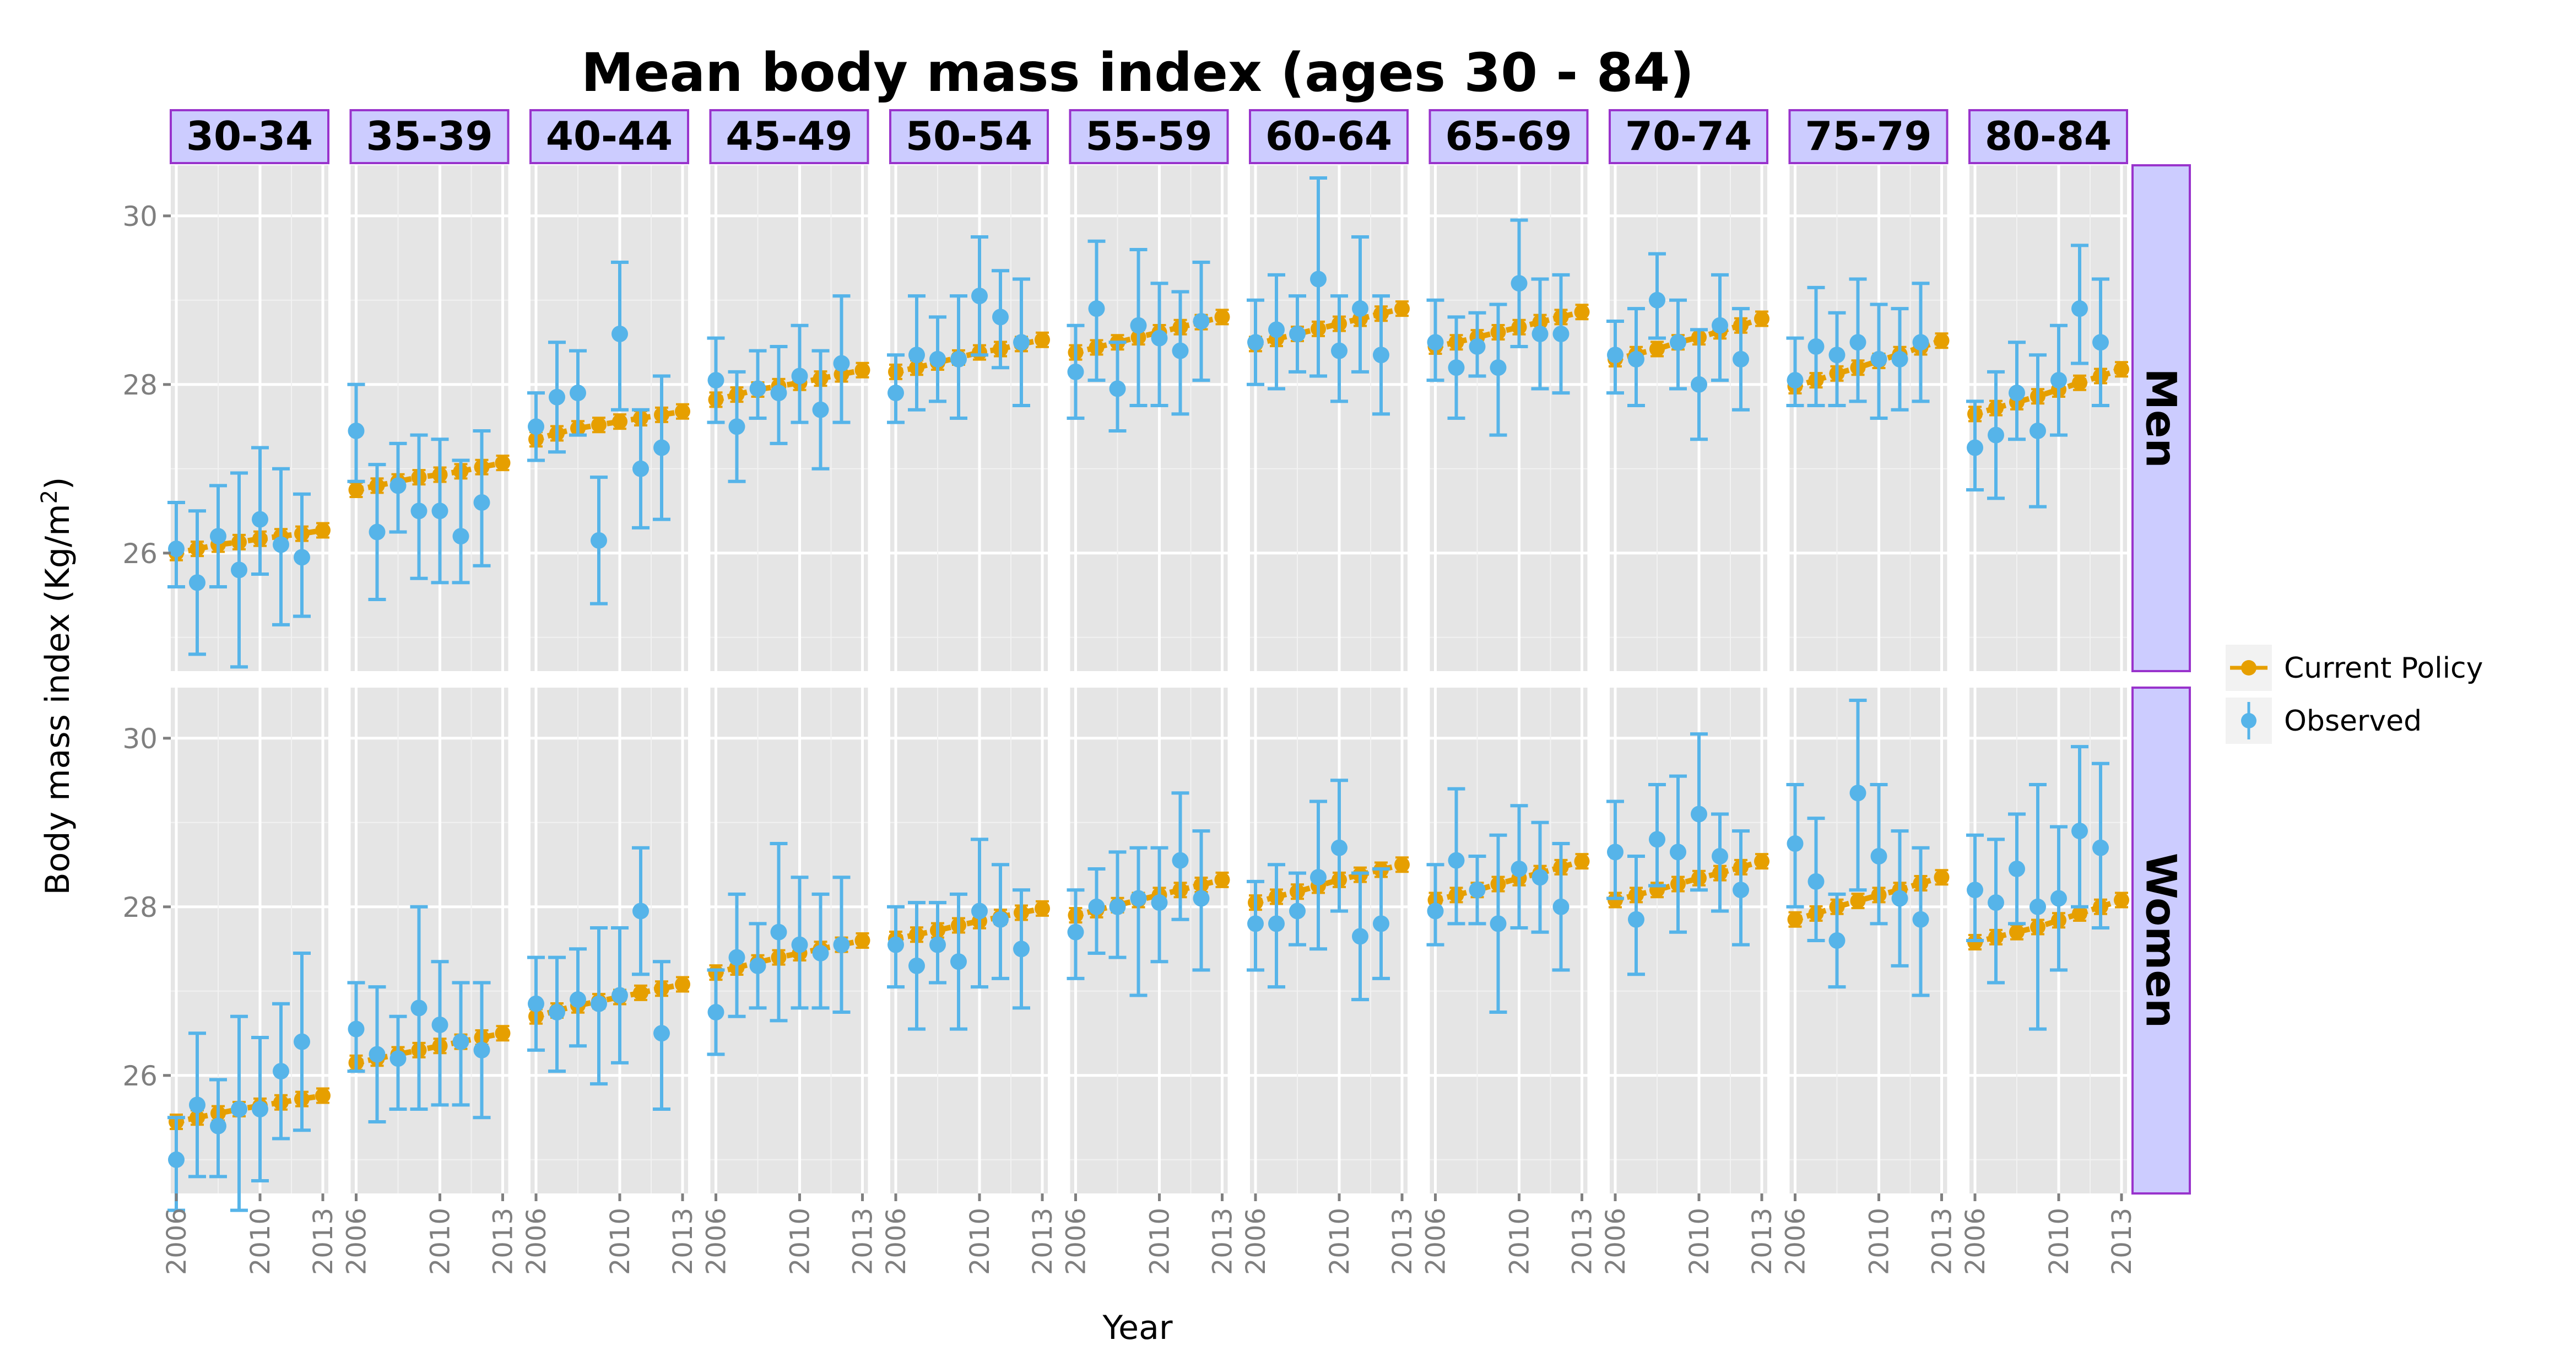  What do you see at coordinates (2383, 668) in the screenshot?
I see `legend-label-current-policy: Current Policy` at bounding box center [2383, 668].